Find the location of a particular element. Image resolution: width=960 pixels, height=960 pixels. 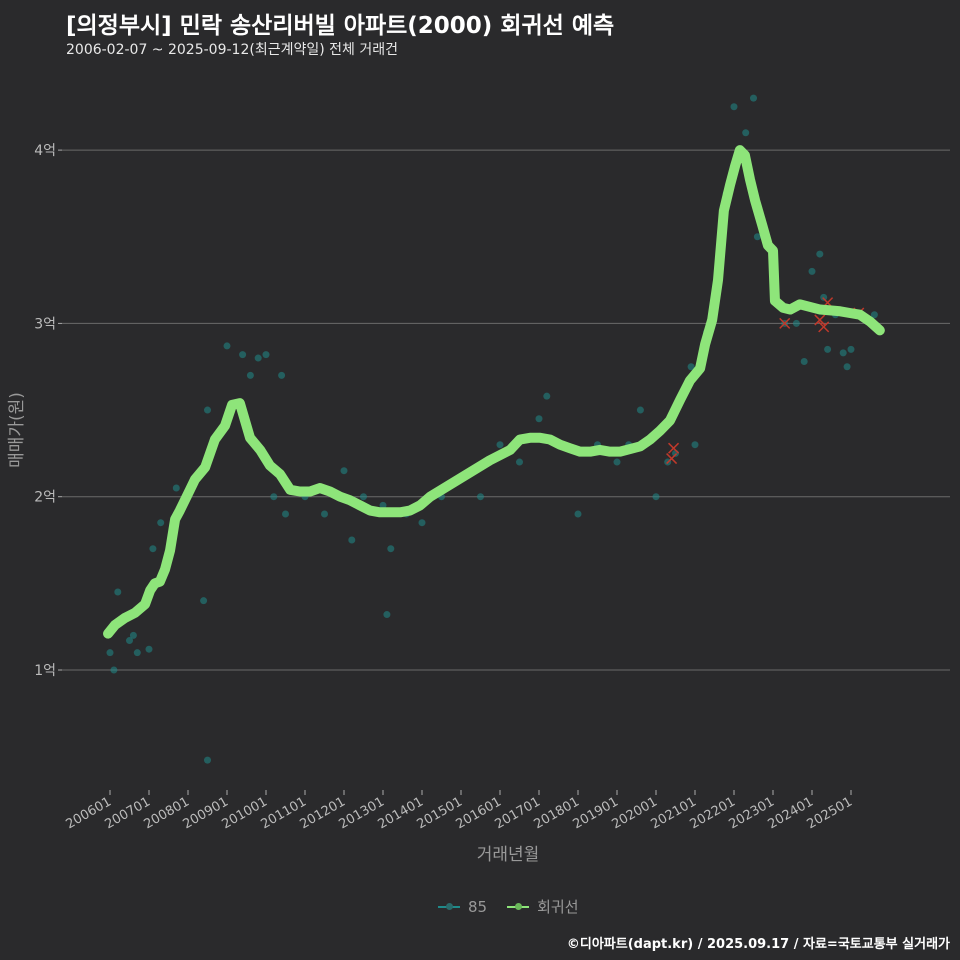

y-tick-label: 3억 is located at coordinates (45, 324).